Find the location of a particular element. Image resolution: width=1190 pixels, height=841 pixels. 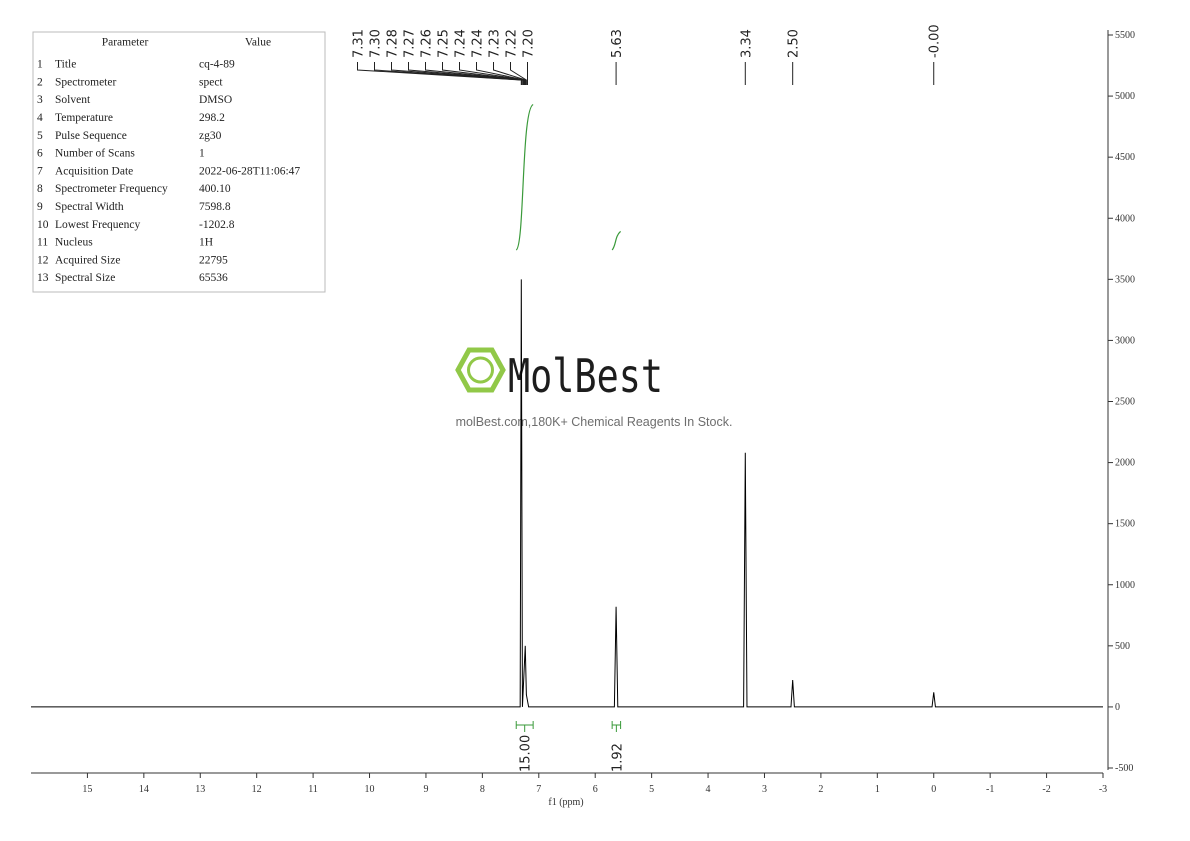

peak-label: 7.26 is located at coordinates (427, 43).